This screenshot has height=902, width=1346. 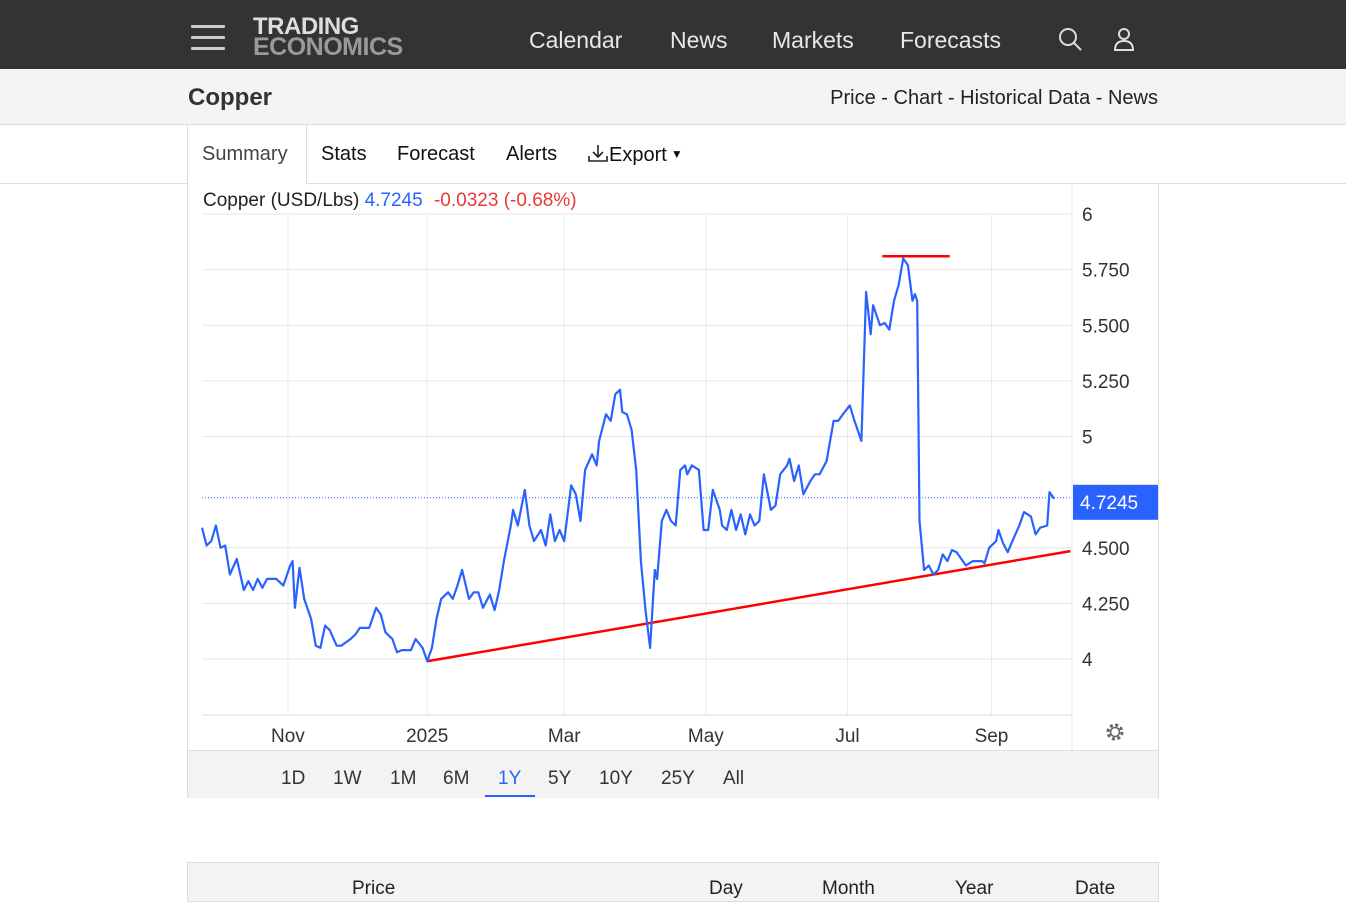 What do you see at coordinates (616, 778) in the screenshot?
I see `range-10y: 10Y` at bounding box center [616, 778].